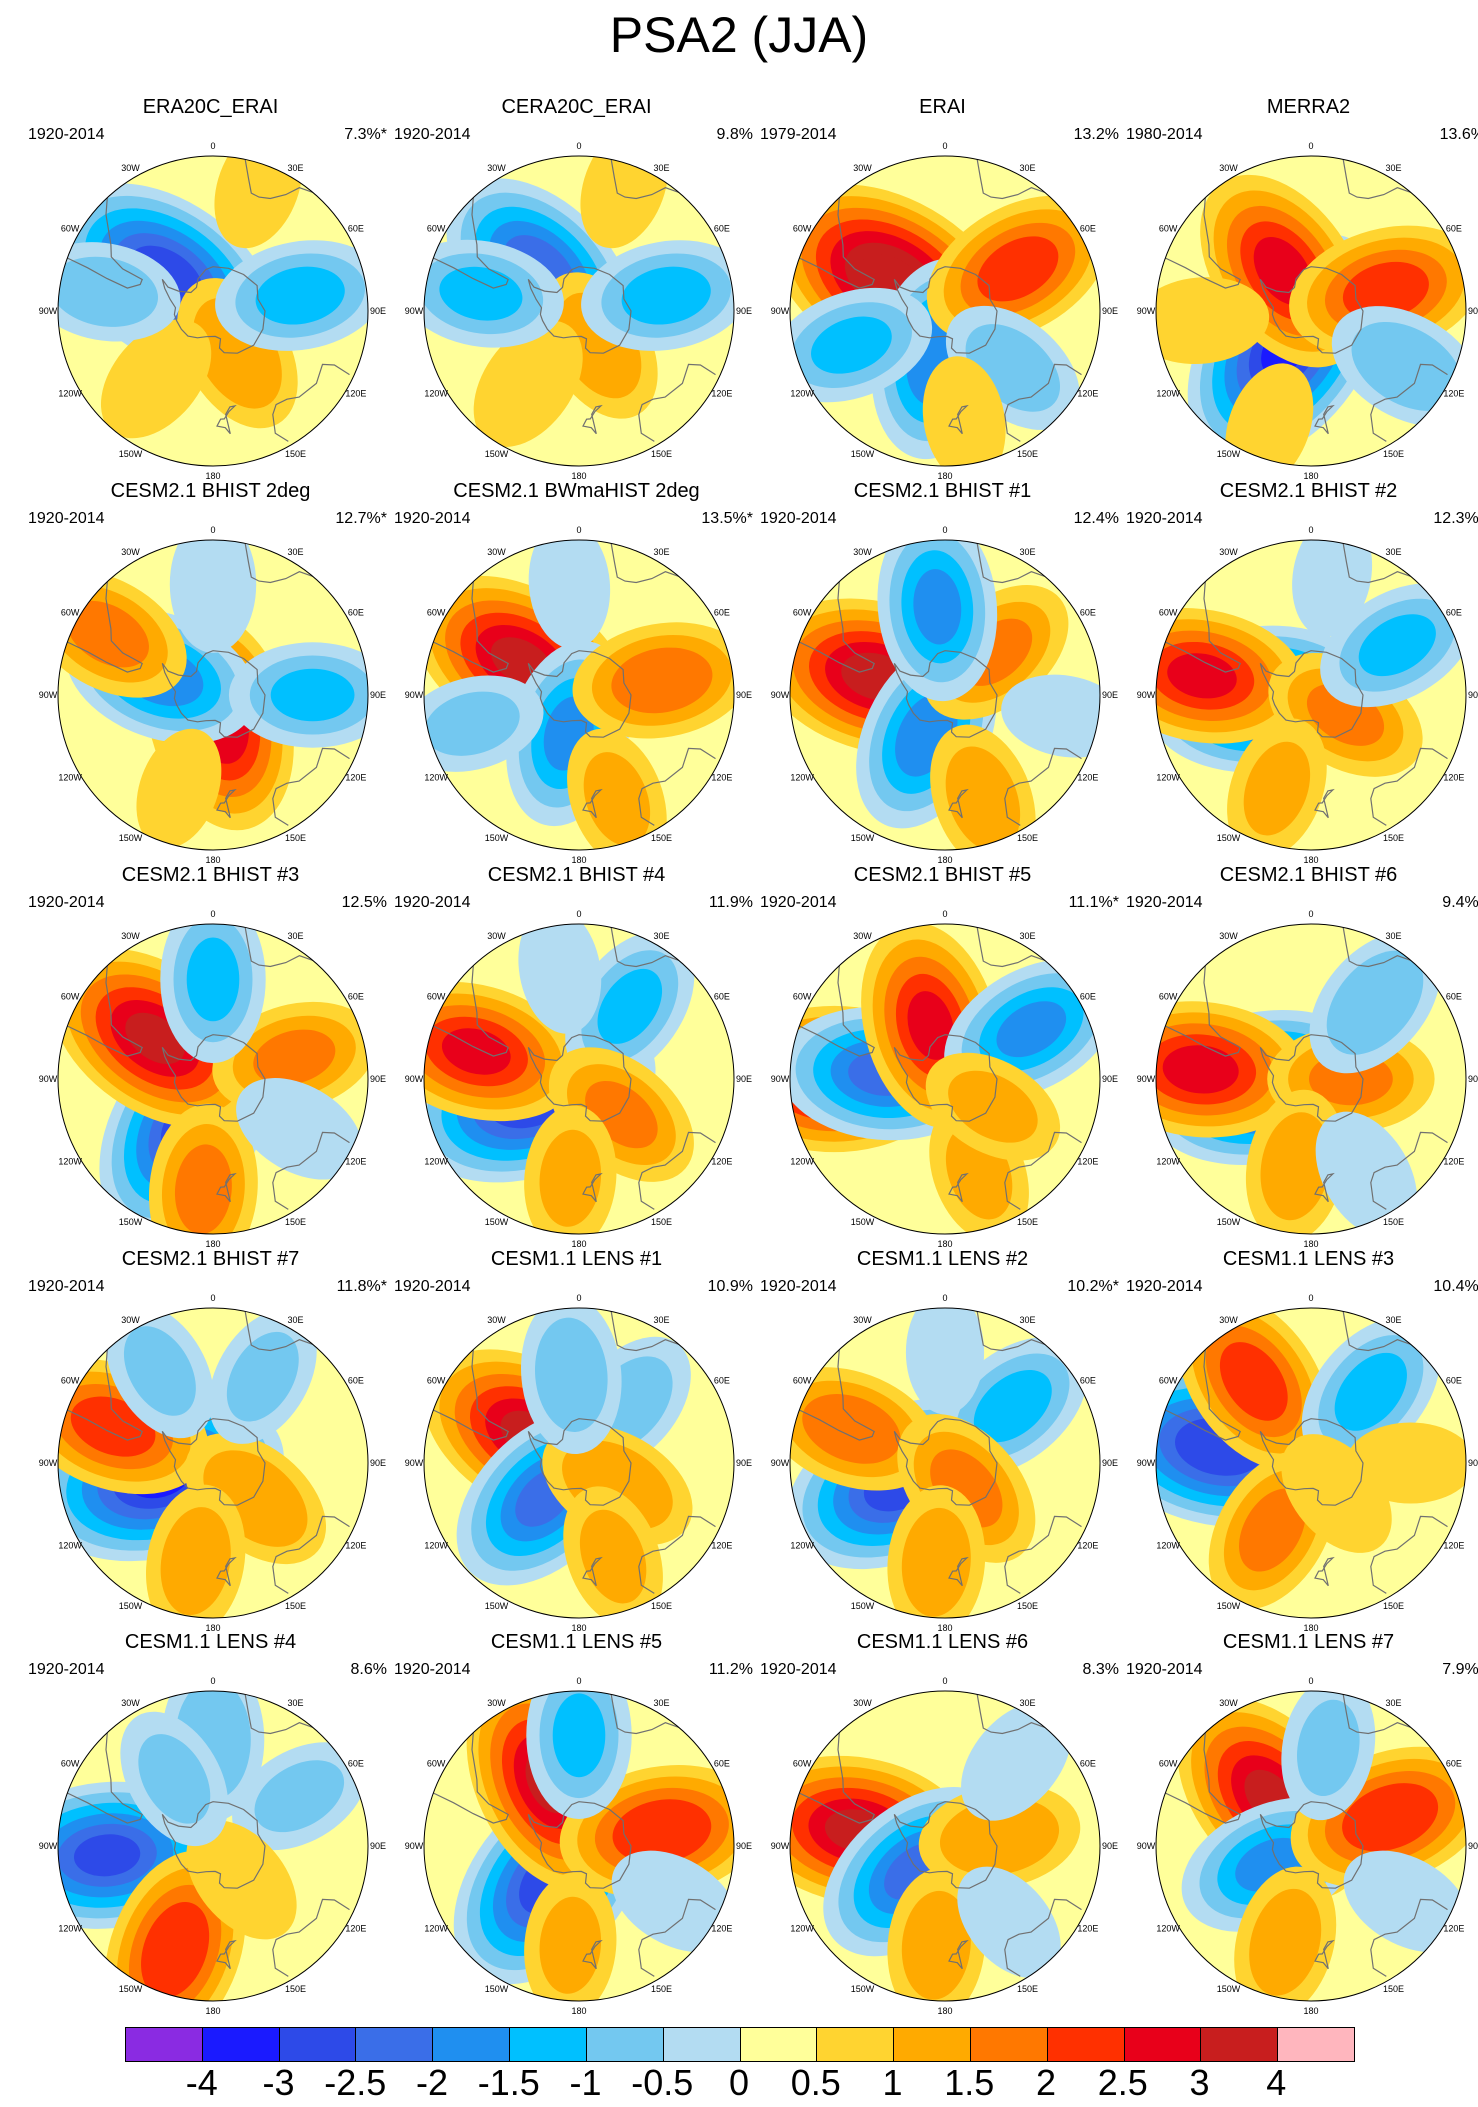  What do you see at coordinates (1460, 902) in the screenshot?
I see `panel-variance: 9.4%*` at bounding box center [1460, 902].